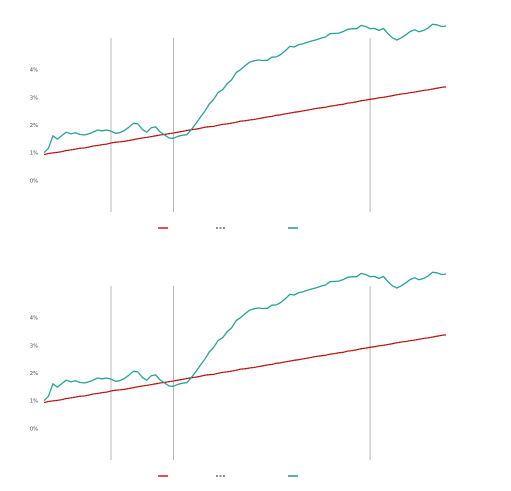 This screenshot has height=491, width=511. Describe the element at coordinates (34, 346) in the screenshot. I see `chart-bottom-y-tick-label: 3%` at that location.